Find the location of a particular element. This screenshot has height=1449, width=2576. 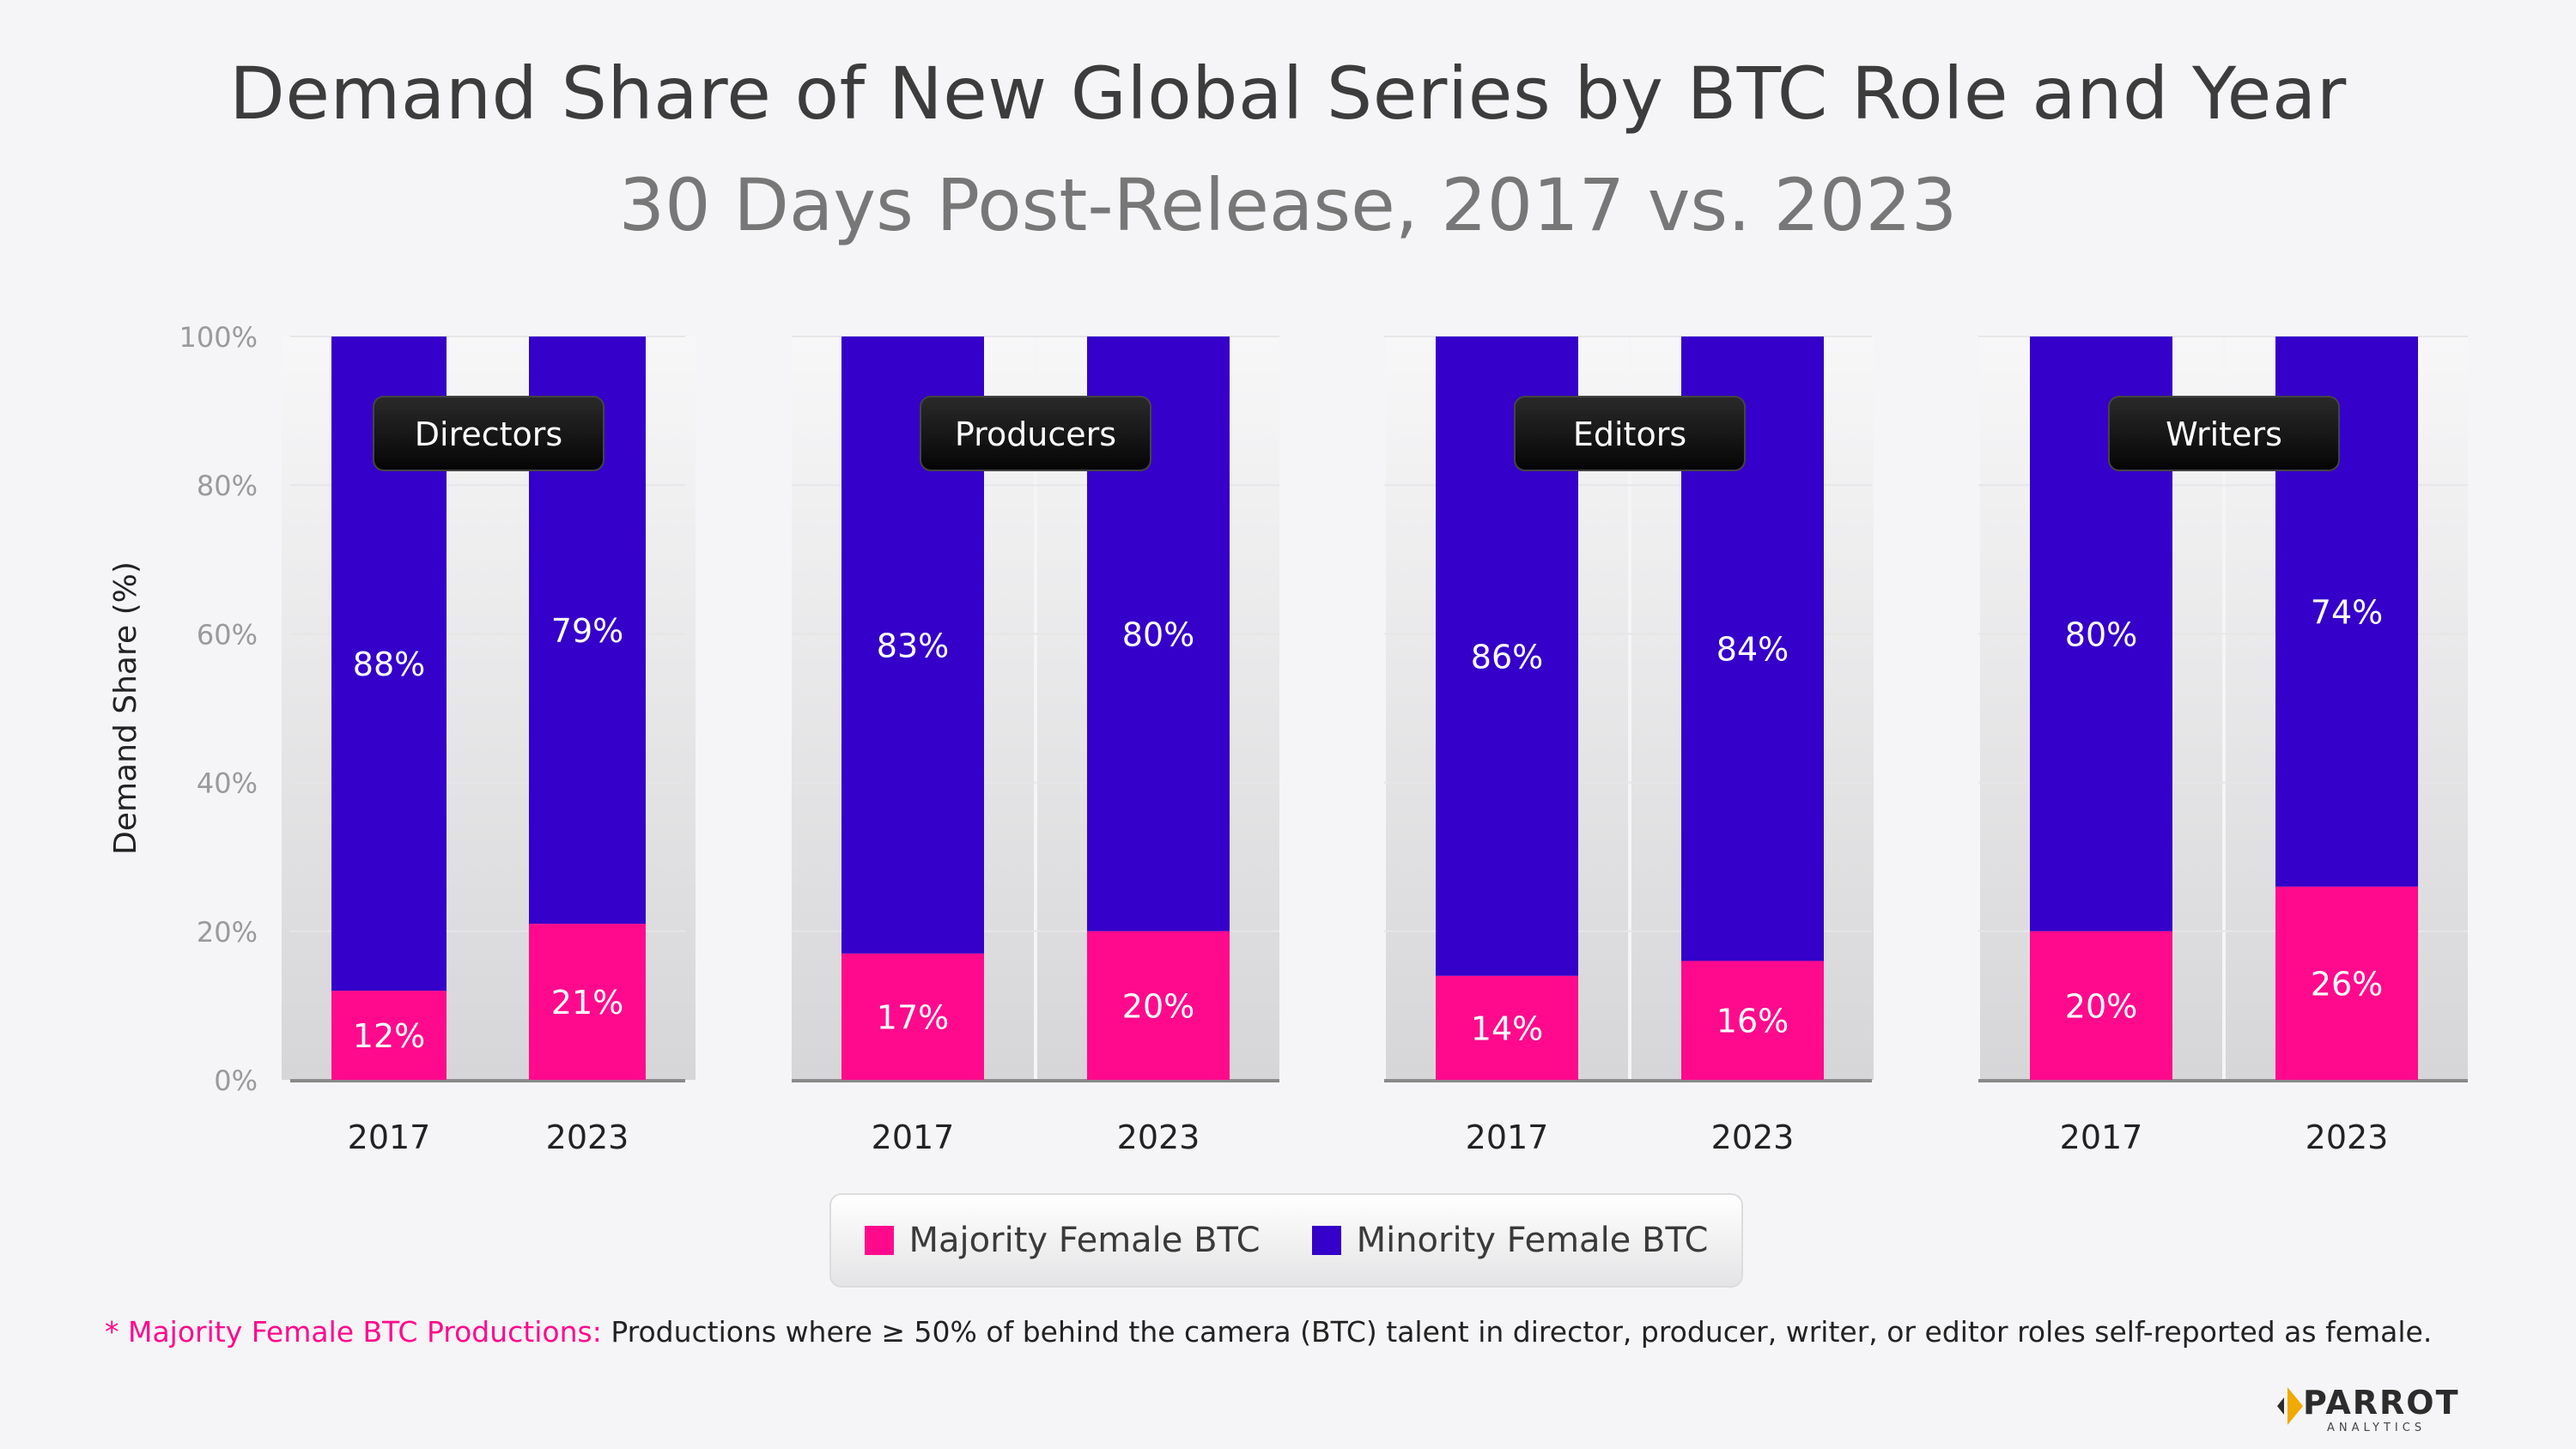

data-label-minority: 74% is located at coordinates (2347, 612).